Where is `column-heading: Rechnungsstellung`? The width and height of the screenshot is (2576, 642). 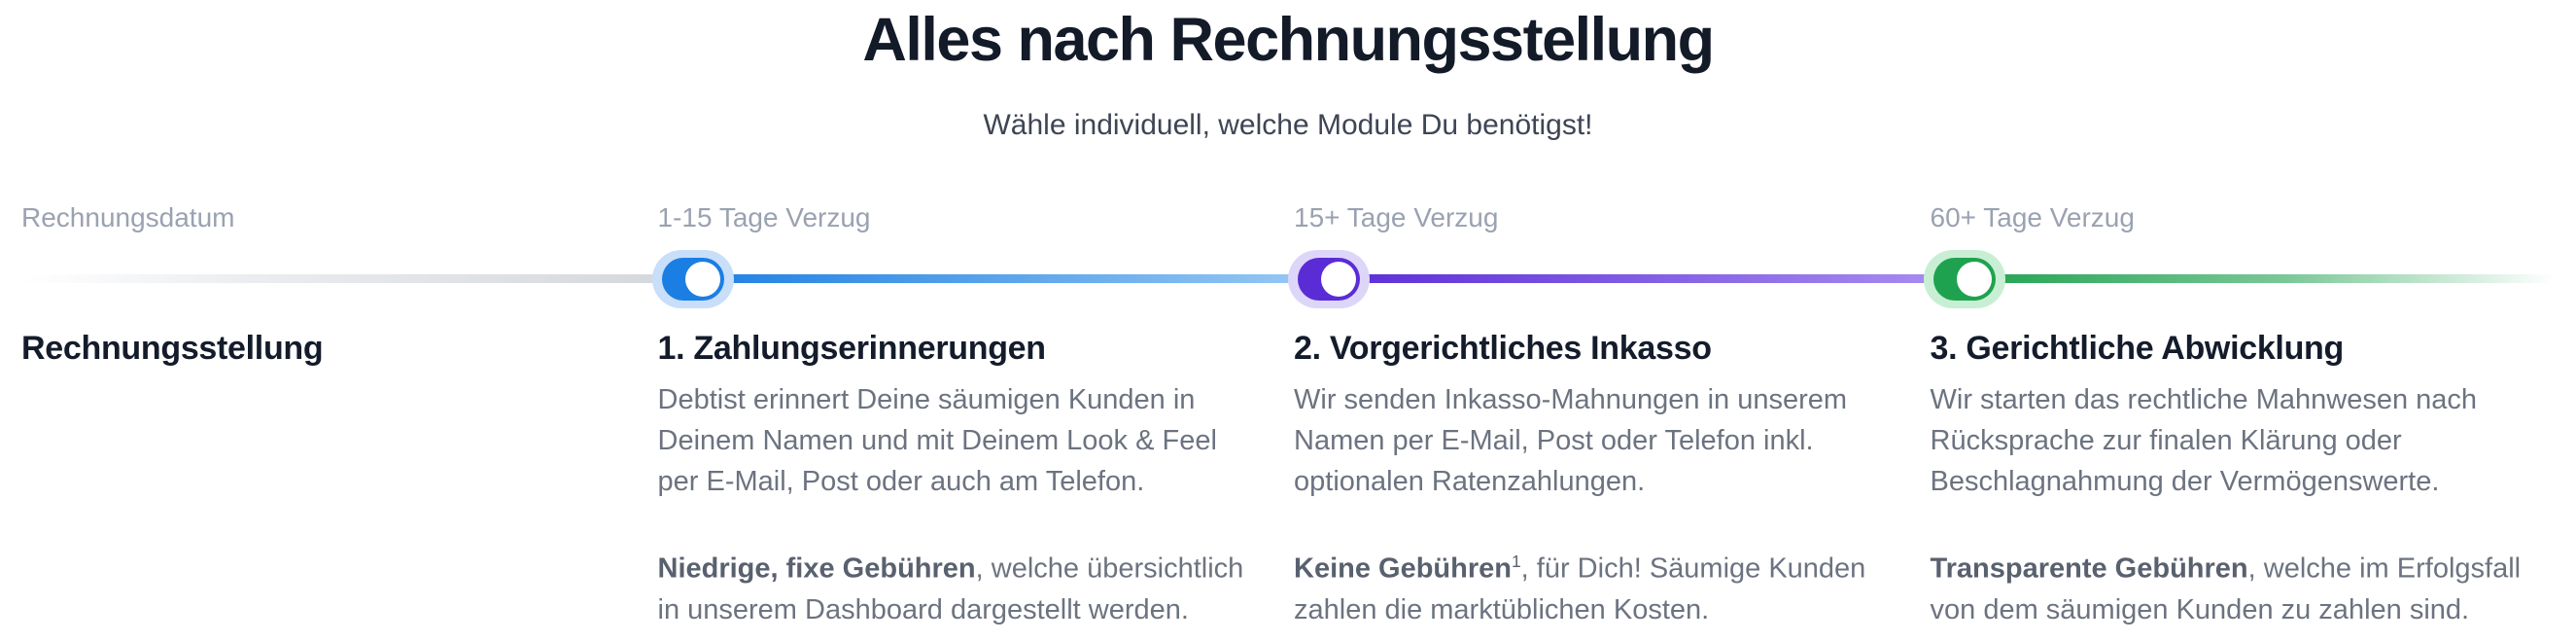 column-heading: Rechnungsstellung is located at coordinates (172, 348).